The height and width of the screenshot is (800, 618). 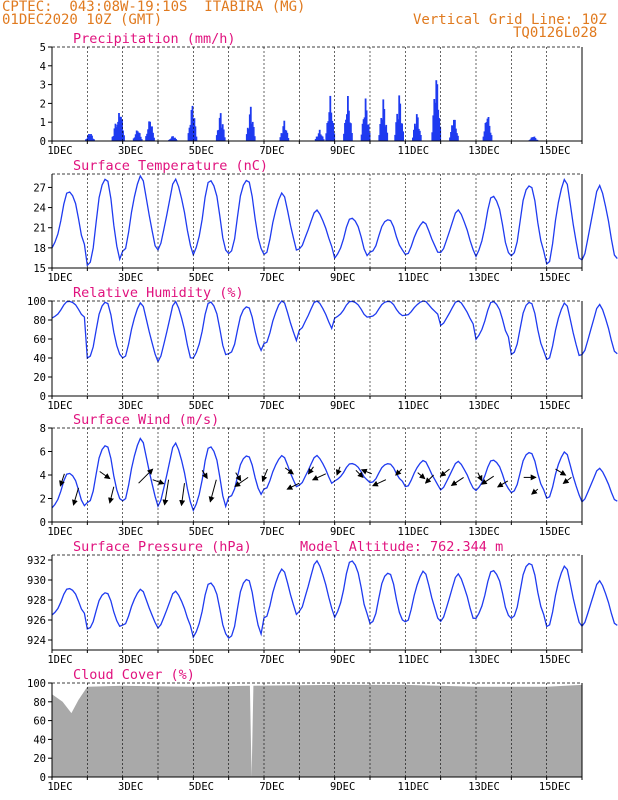 I want to click on cloud-cover-area, so click(x=317, y=730).